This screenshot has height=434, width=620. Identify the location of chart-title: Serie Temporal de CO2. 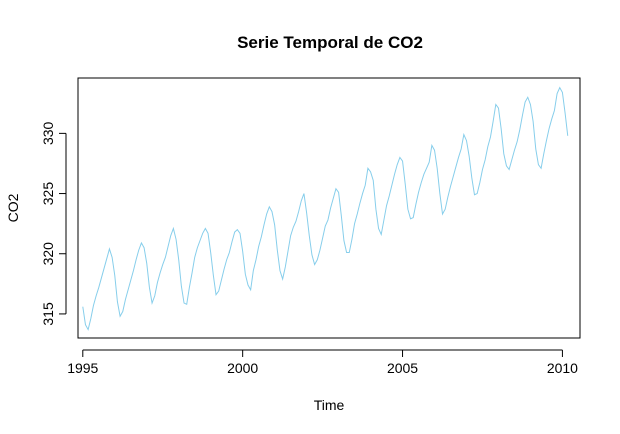
(330, 42).